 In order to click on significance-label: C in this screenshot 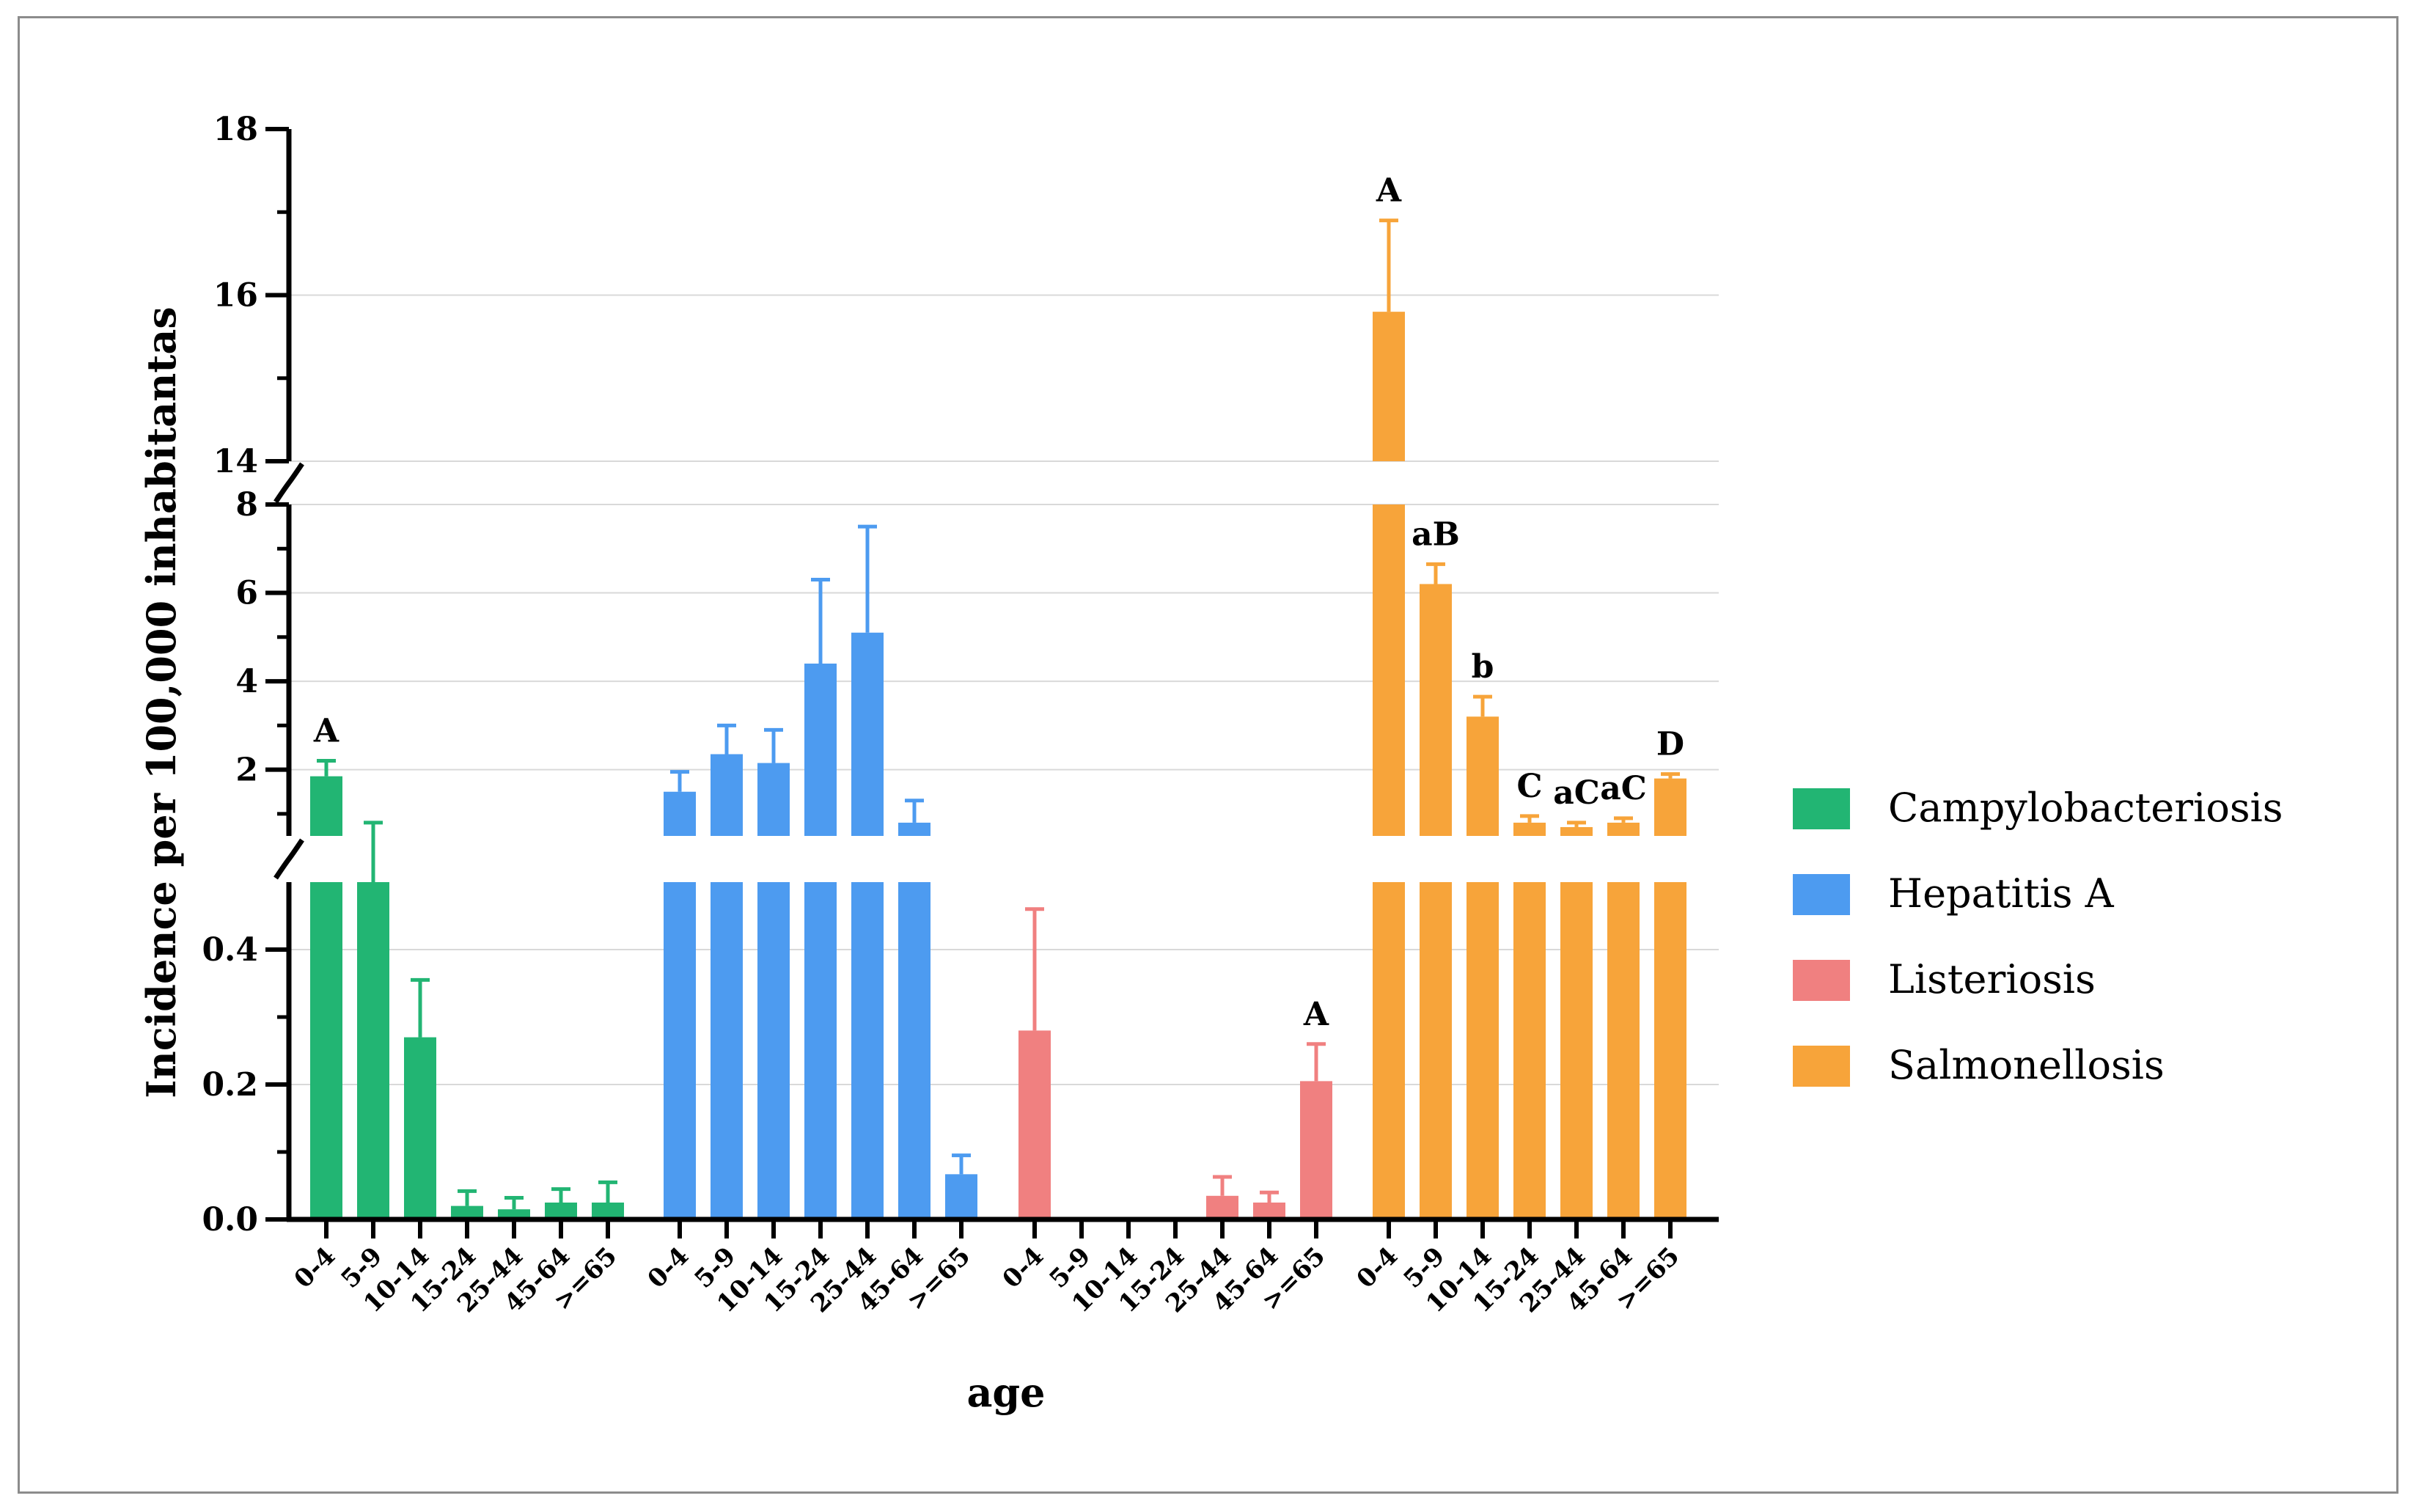, I will do `click(1529, 786)`.